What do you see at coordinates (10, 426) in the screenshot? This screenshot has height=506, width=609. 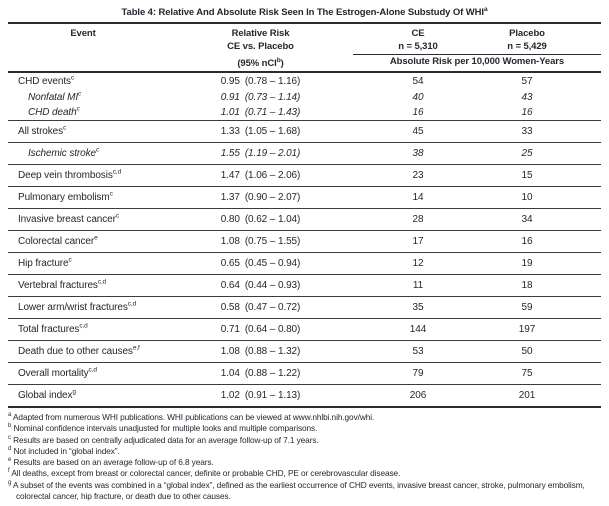 I see `footnote-marker: b` at bounding box center [10, 426].